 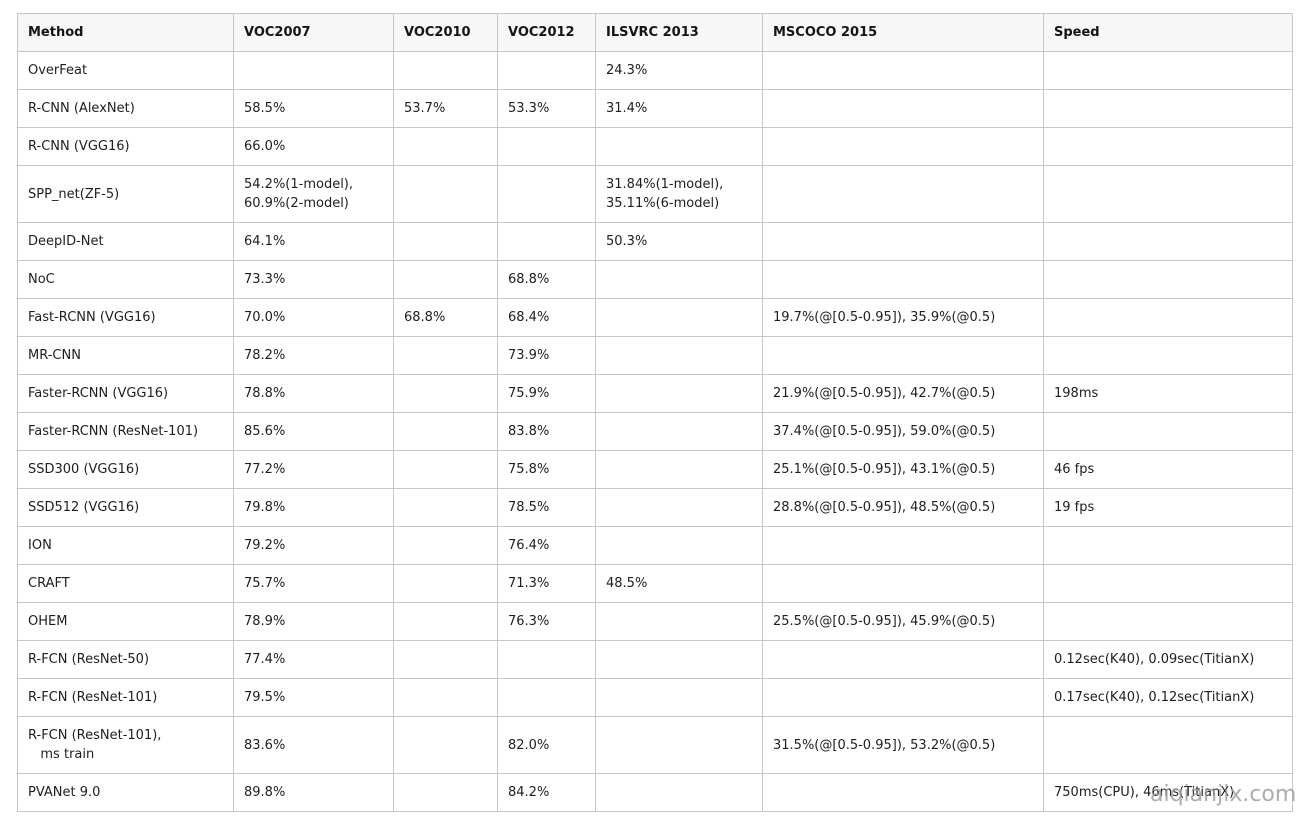 I want to click on cell-mscoco-2015: 31.5%(@[0.5-0.95]), 53.2%(@0.5), so click(x=903, y=745).